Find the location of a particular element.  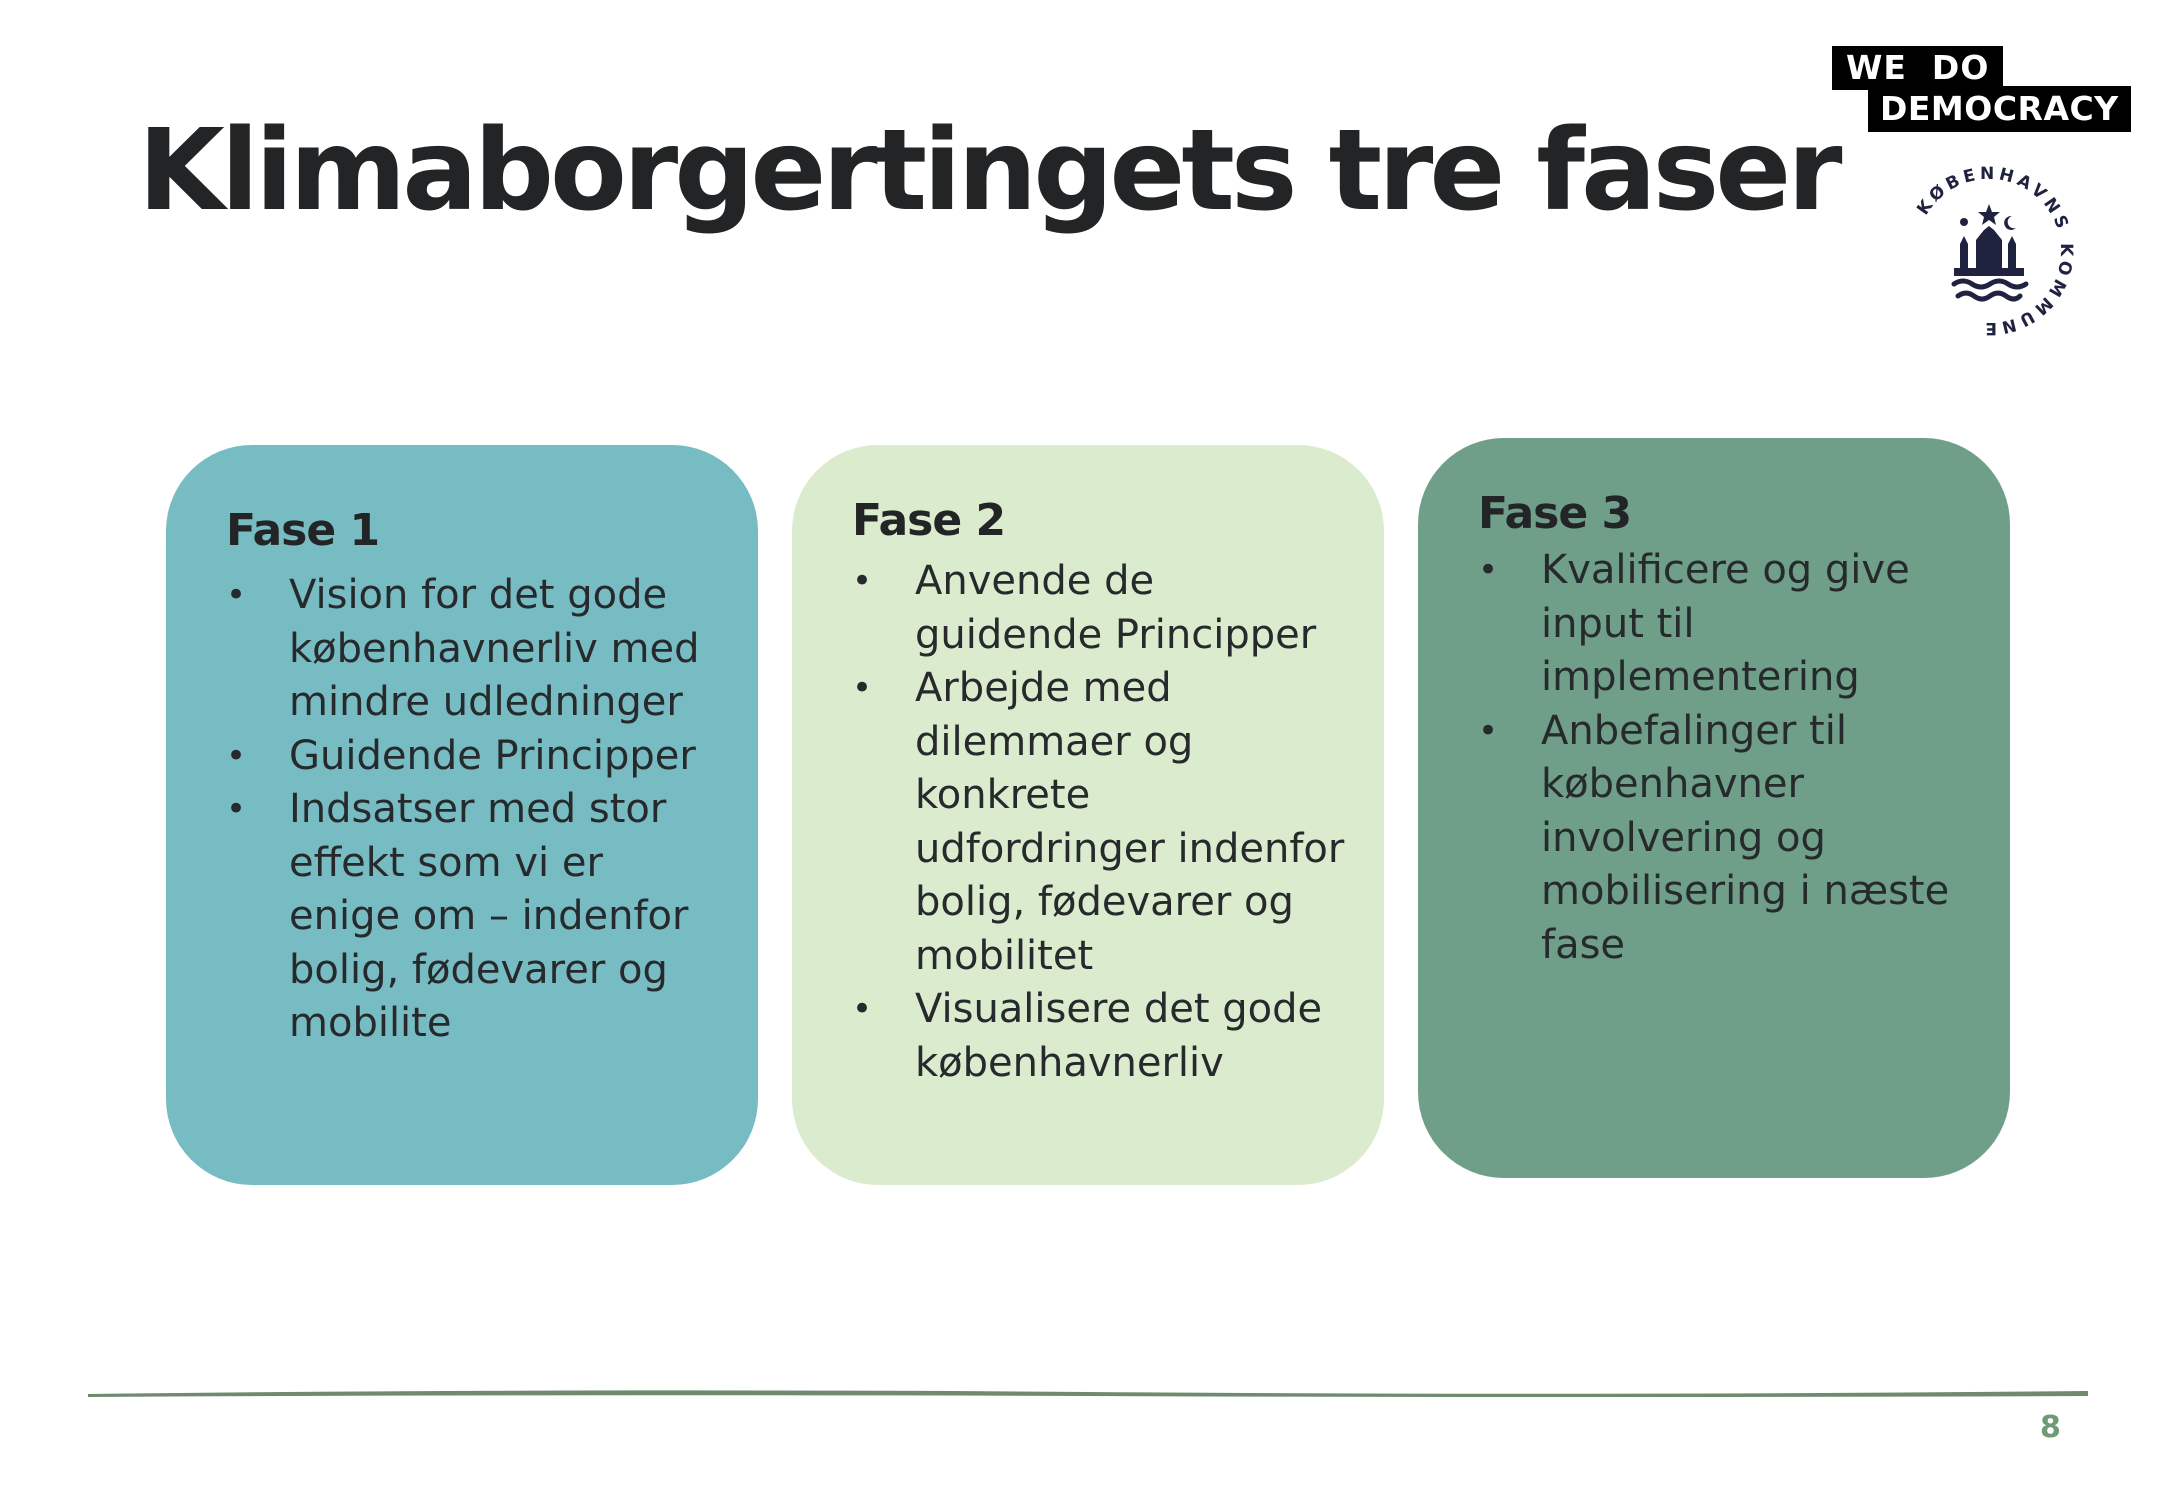

footer-divider-line is located at coordinates (1088, 1393).